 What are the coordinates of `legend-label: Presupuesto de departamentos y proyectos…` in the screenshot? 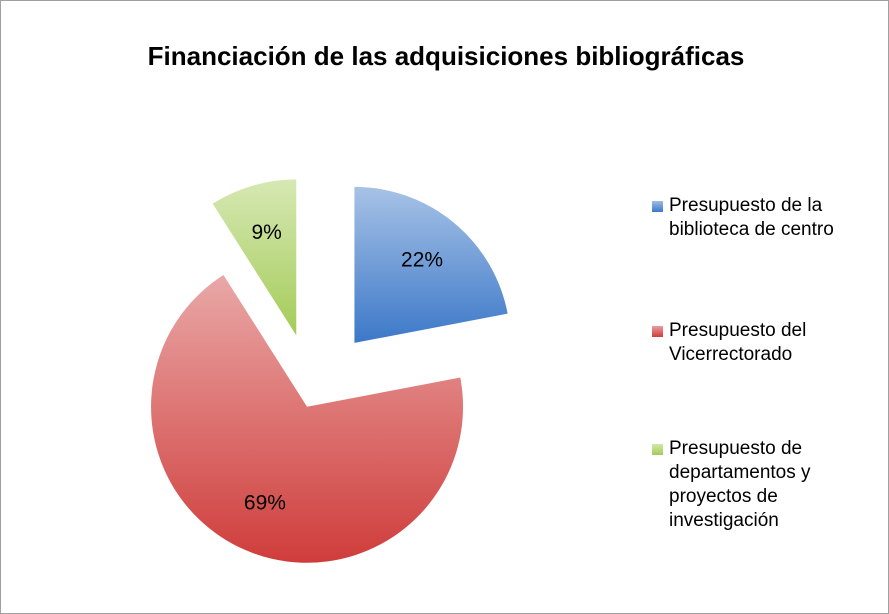 It's located at (740, 484).